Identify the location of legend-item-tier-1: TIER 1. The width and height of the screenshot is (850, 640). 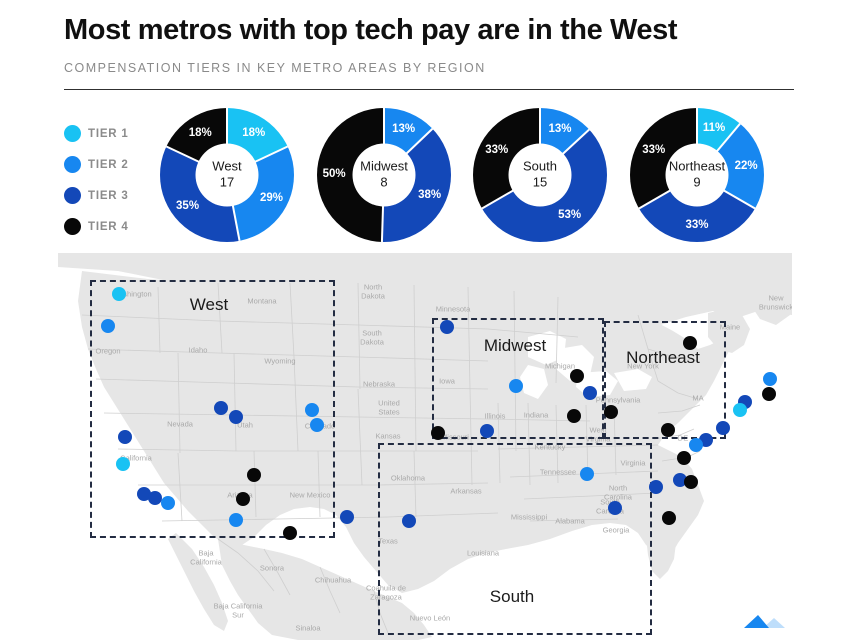
(119, 133).